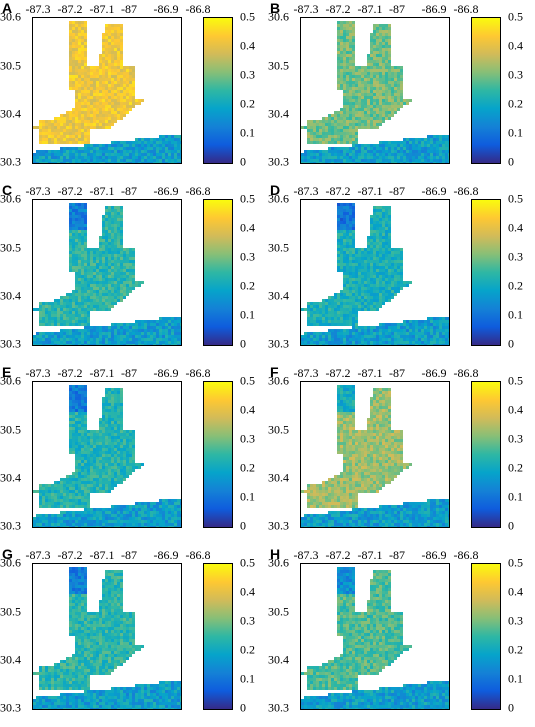 This screenshot has width=535, height=727. Describe the element at coordinates (275, 8) in the screenshot. I see `panel-letter: B` at that location.